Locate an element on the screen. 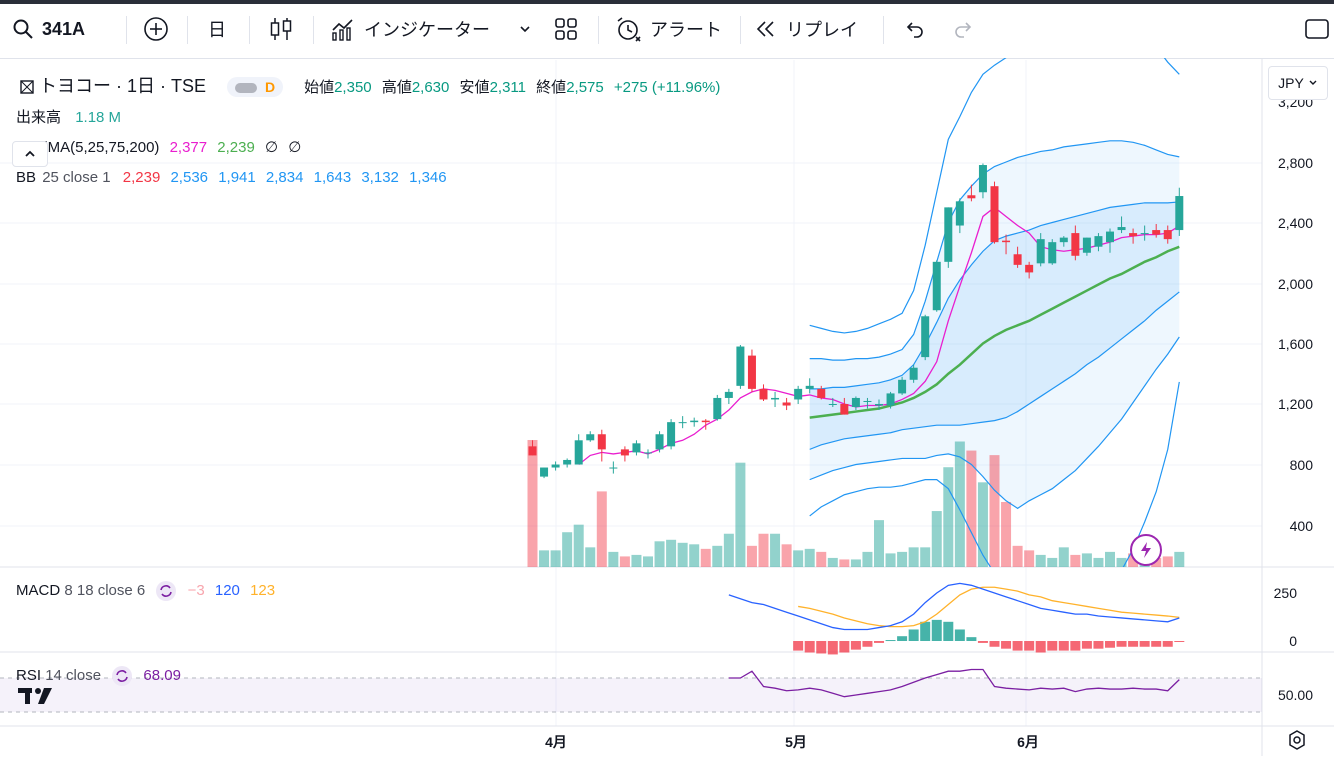  interval-button: 日 is located at coordinates (217, 29).